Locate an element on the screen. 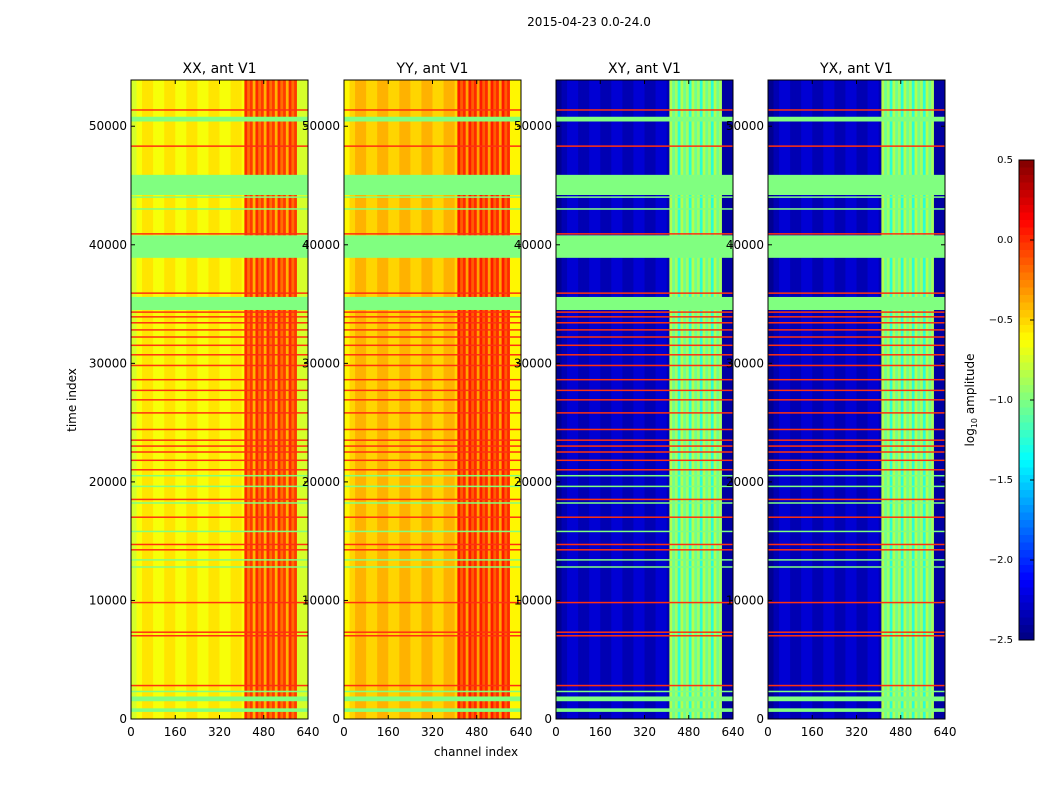 Image resolution: width=1050 pixels, height=804 pixels. panel-title: YY, ant V1 is located at coordinates (432, 69).